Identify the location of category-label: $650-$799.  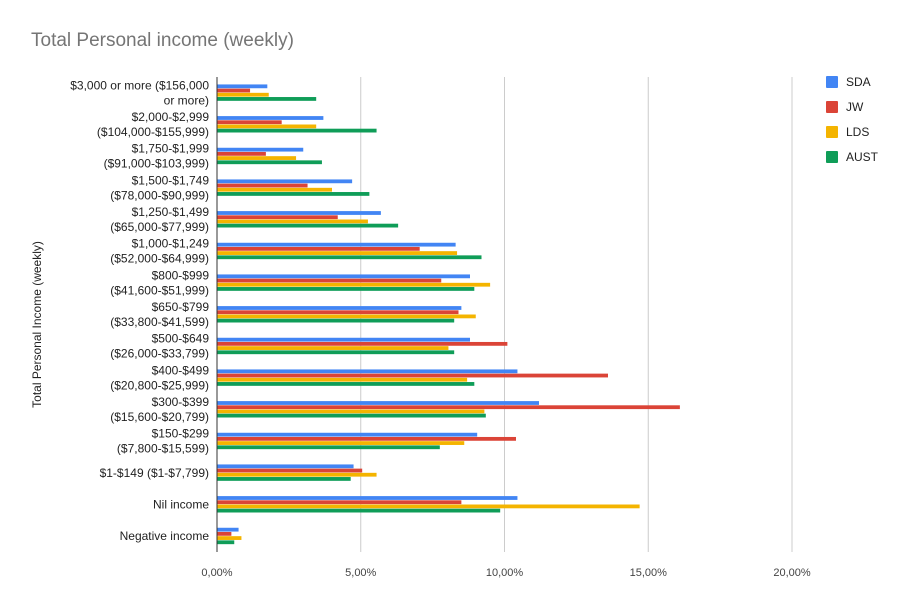
(181, 307).